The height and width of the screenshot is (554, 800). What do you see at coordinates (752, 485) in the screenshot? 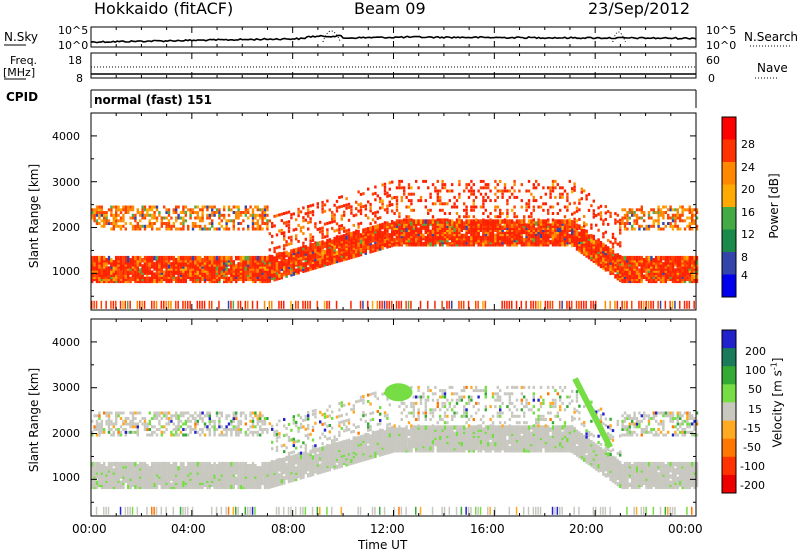
I see `vel-cbar-tick-neg200: -200` at bounding box center [752, 485].